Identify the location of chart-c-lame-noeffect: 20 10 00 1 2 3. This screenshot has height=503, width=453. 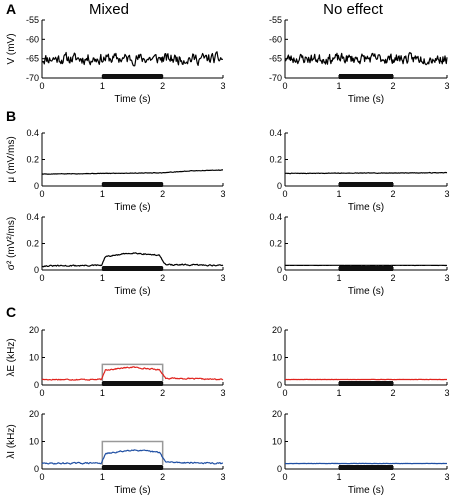
(361, 361).